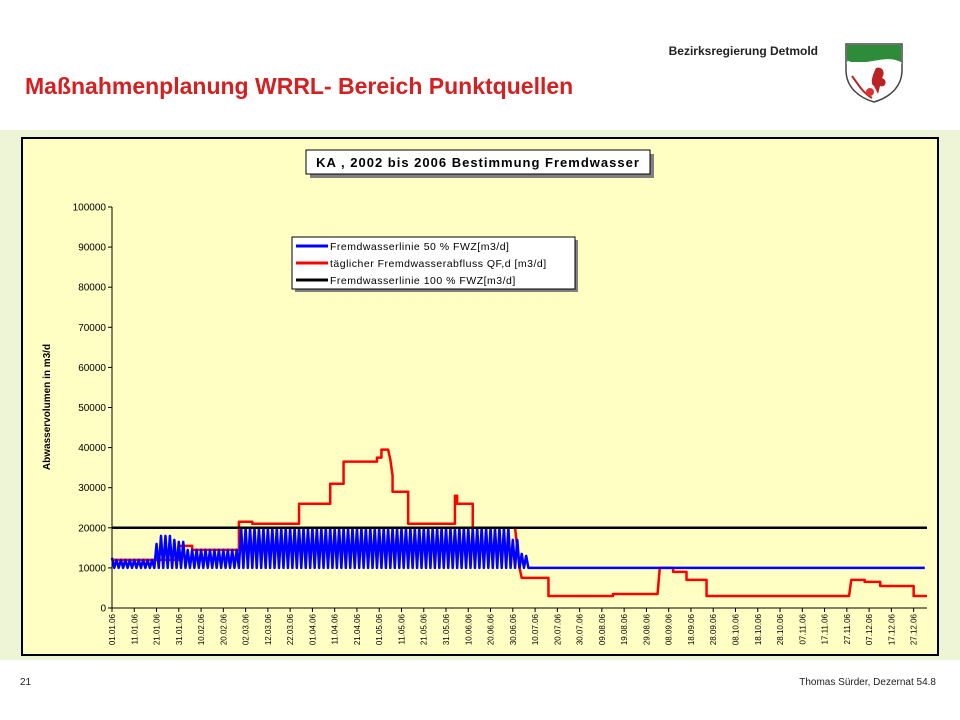  I want to click on x-tick-label: 07.12.06, so click(869, 629).